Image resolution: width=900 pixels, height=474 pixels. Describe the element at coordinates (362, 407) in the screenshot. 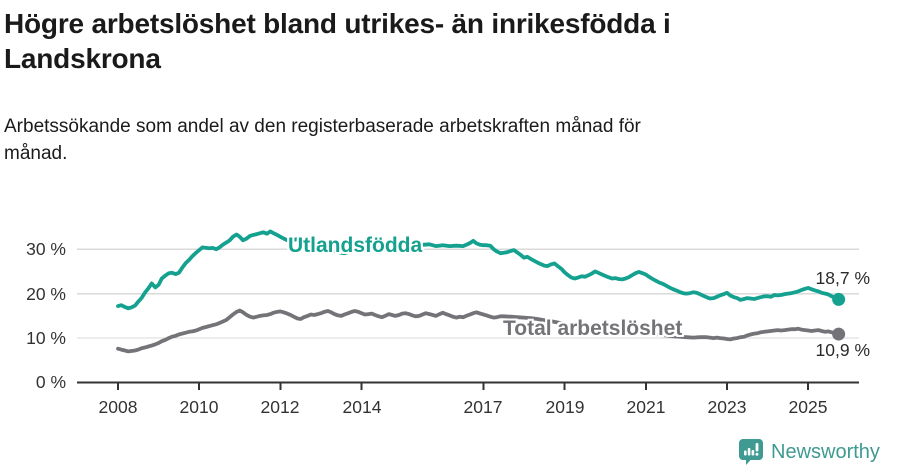

I see `x-axis-label-2014: 2014` at that location.